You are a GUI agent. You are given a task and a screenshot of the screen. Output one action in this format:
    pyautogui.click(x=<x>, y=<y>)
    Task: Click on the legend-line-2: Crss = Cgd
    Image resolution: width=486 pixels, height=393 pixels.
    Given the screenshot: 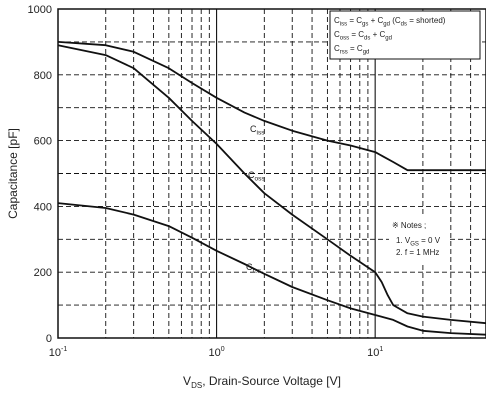 What is the action you would take?
    pyautogui.click(x=351, y=50)
    